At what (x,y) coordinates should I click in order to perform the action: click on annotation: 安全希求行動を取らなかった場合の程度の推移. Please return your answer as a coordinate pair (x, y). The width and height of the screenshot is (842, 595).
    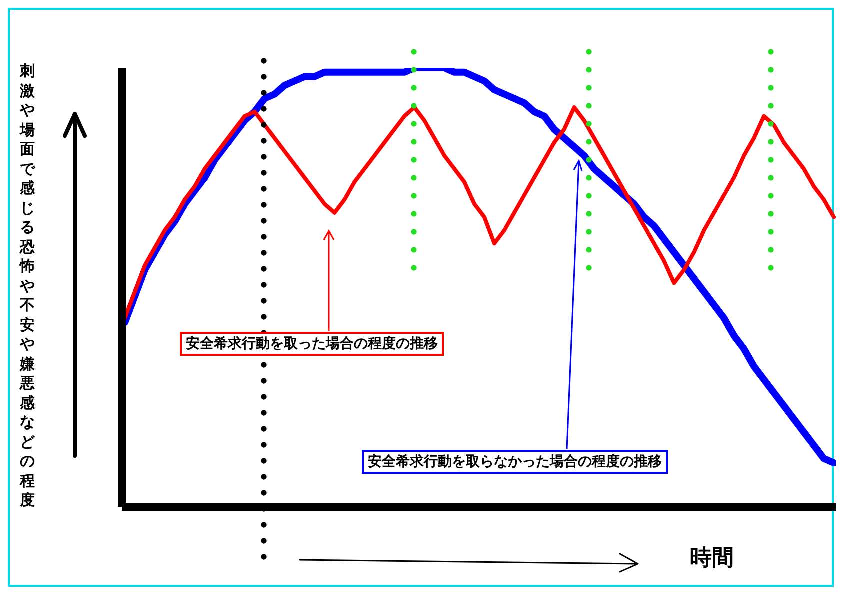
    Looking at the image, I should click on (515, 462).